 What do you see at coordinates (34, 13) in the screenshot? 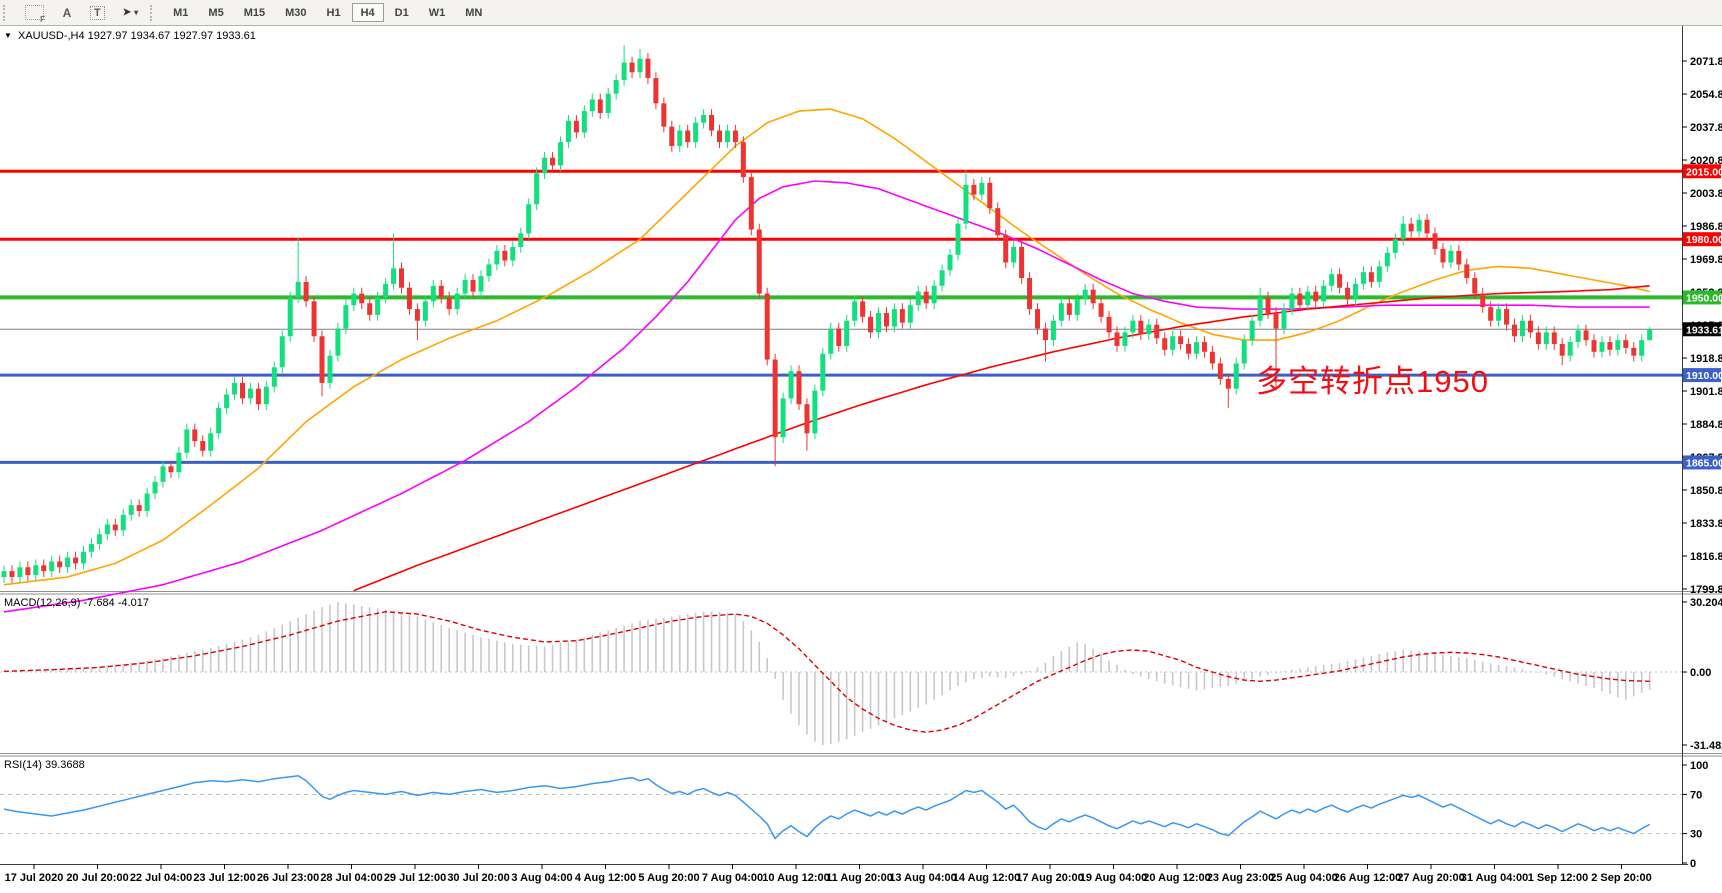
I see `grid-field-icon: F` at bounding box center [34, 13].